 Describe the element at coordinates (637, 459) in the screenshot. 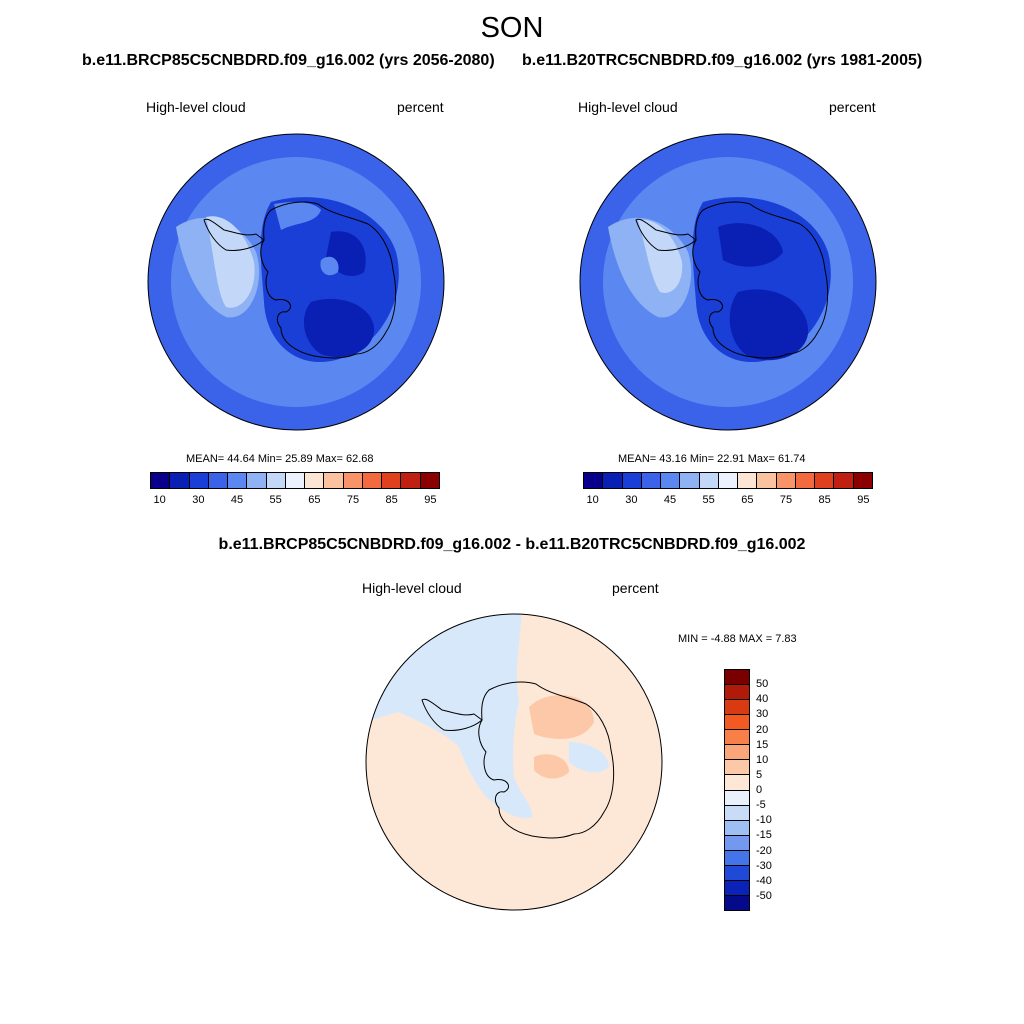

I see `mean-label: MEAN=` at that location.